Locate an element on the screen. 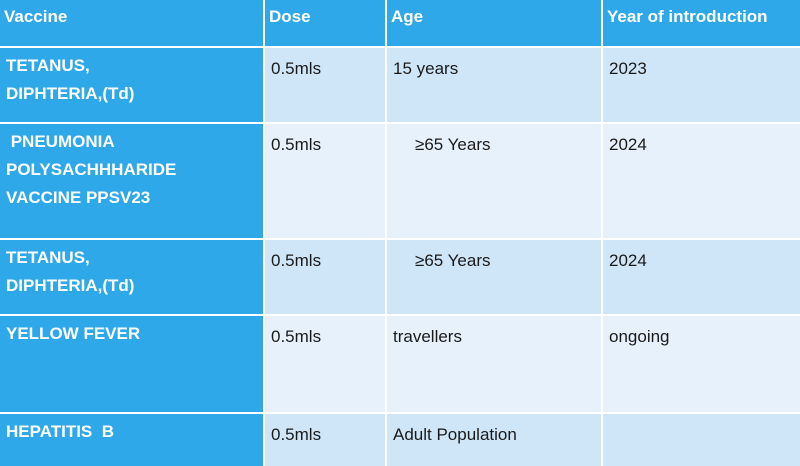 The height and width of the screenshot is (466, 800). header-dose: Dose is located at coordinates (325, 23).